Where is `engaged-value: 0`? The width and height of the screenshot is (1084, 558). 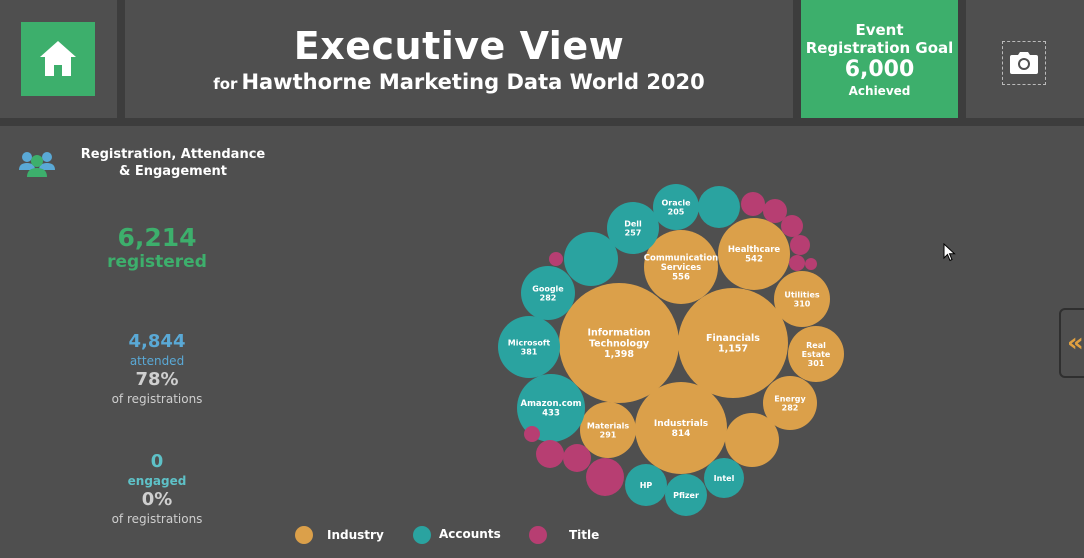 engaged-value: 0 is located at coordinates (157, 461).